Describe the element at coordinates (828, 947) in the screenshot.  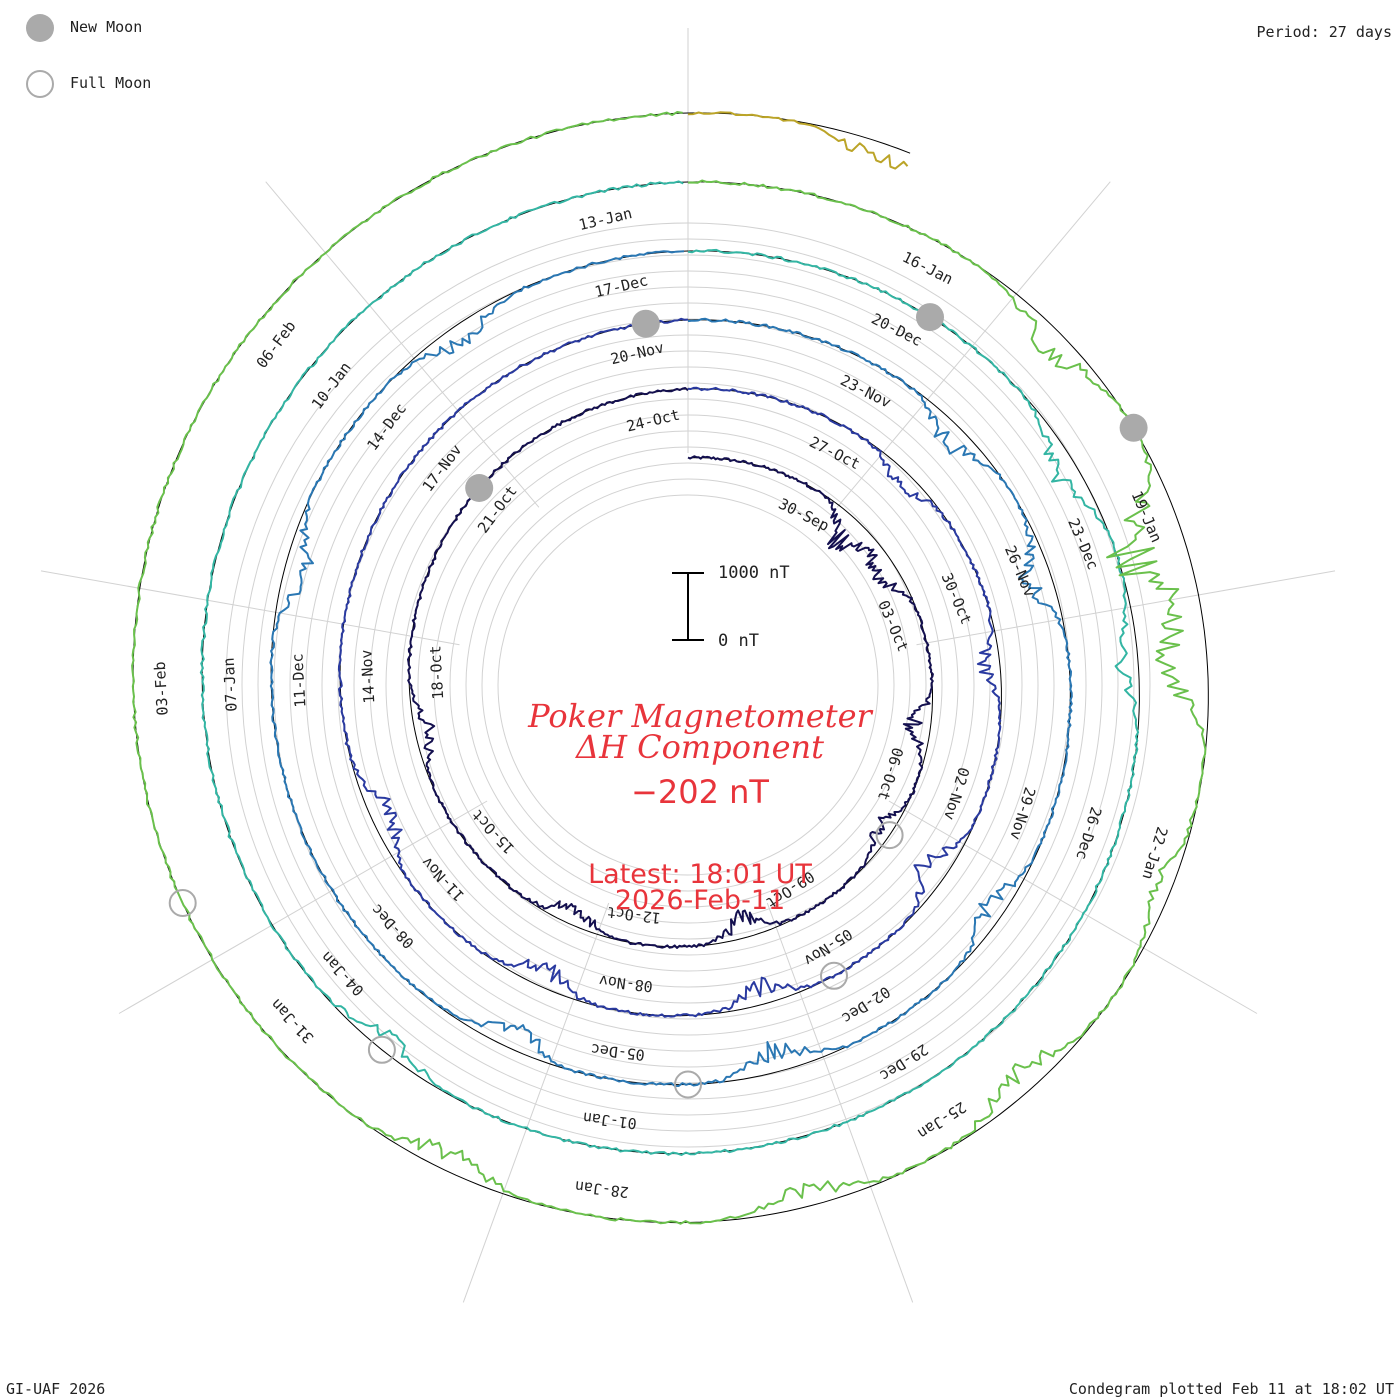
I see `date-label: 05-Nov` at that location.